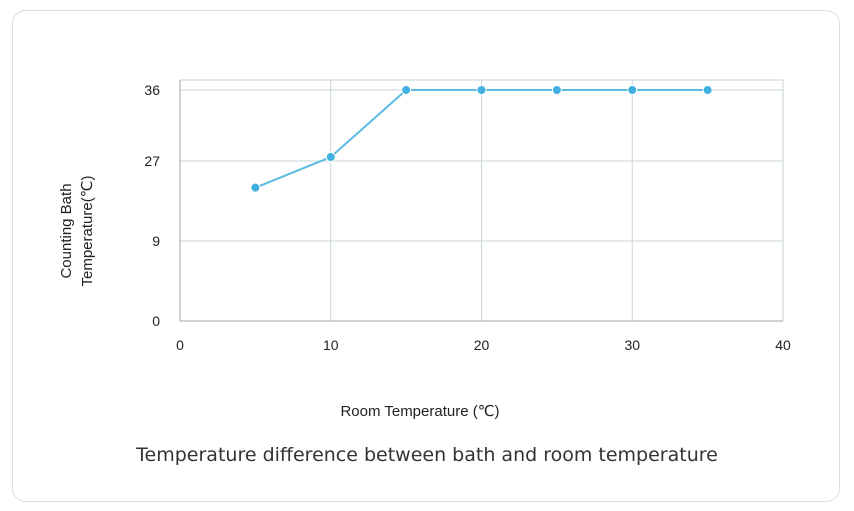 This screenshot has height=511, width=854. Describe the element at coordinates (152, 90) in the screenshot. I see `y-tick-label: 36` at that location.